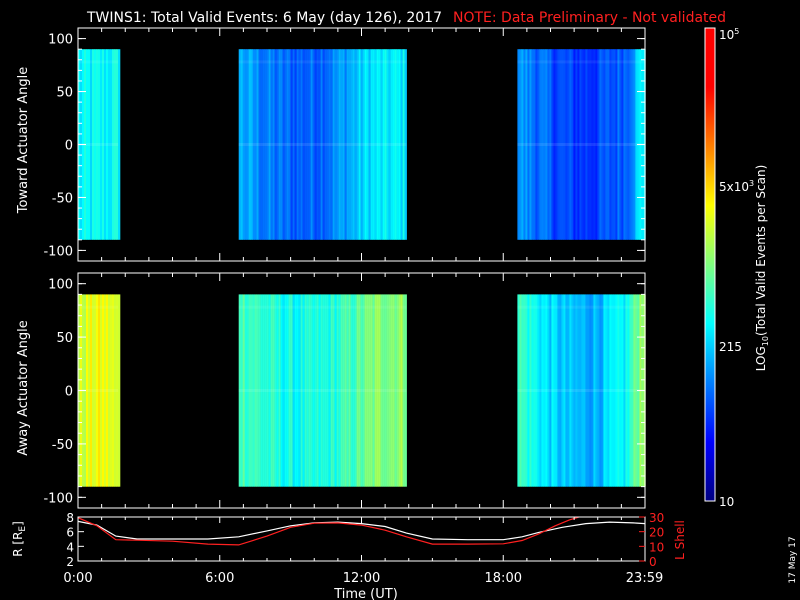 The image size is (800, 600). Describe the element at coordinates (680, 540) in the screenshot. I see `lshell-ylabel: L Shell` at that location.